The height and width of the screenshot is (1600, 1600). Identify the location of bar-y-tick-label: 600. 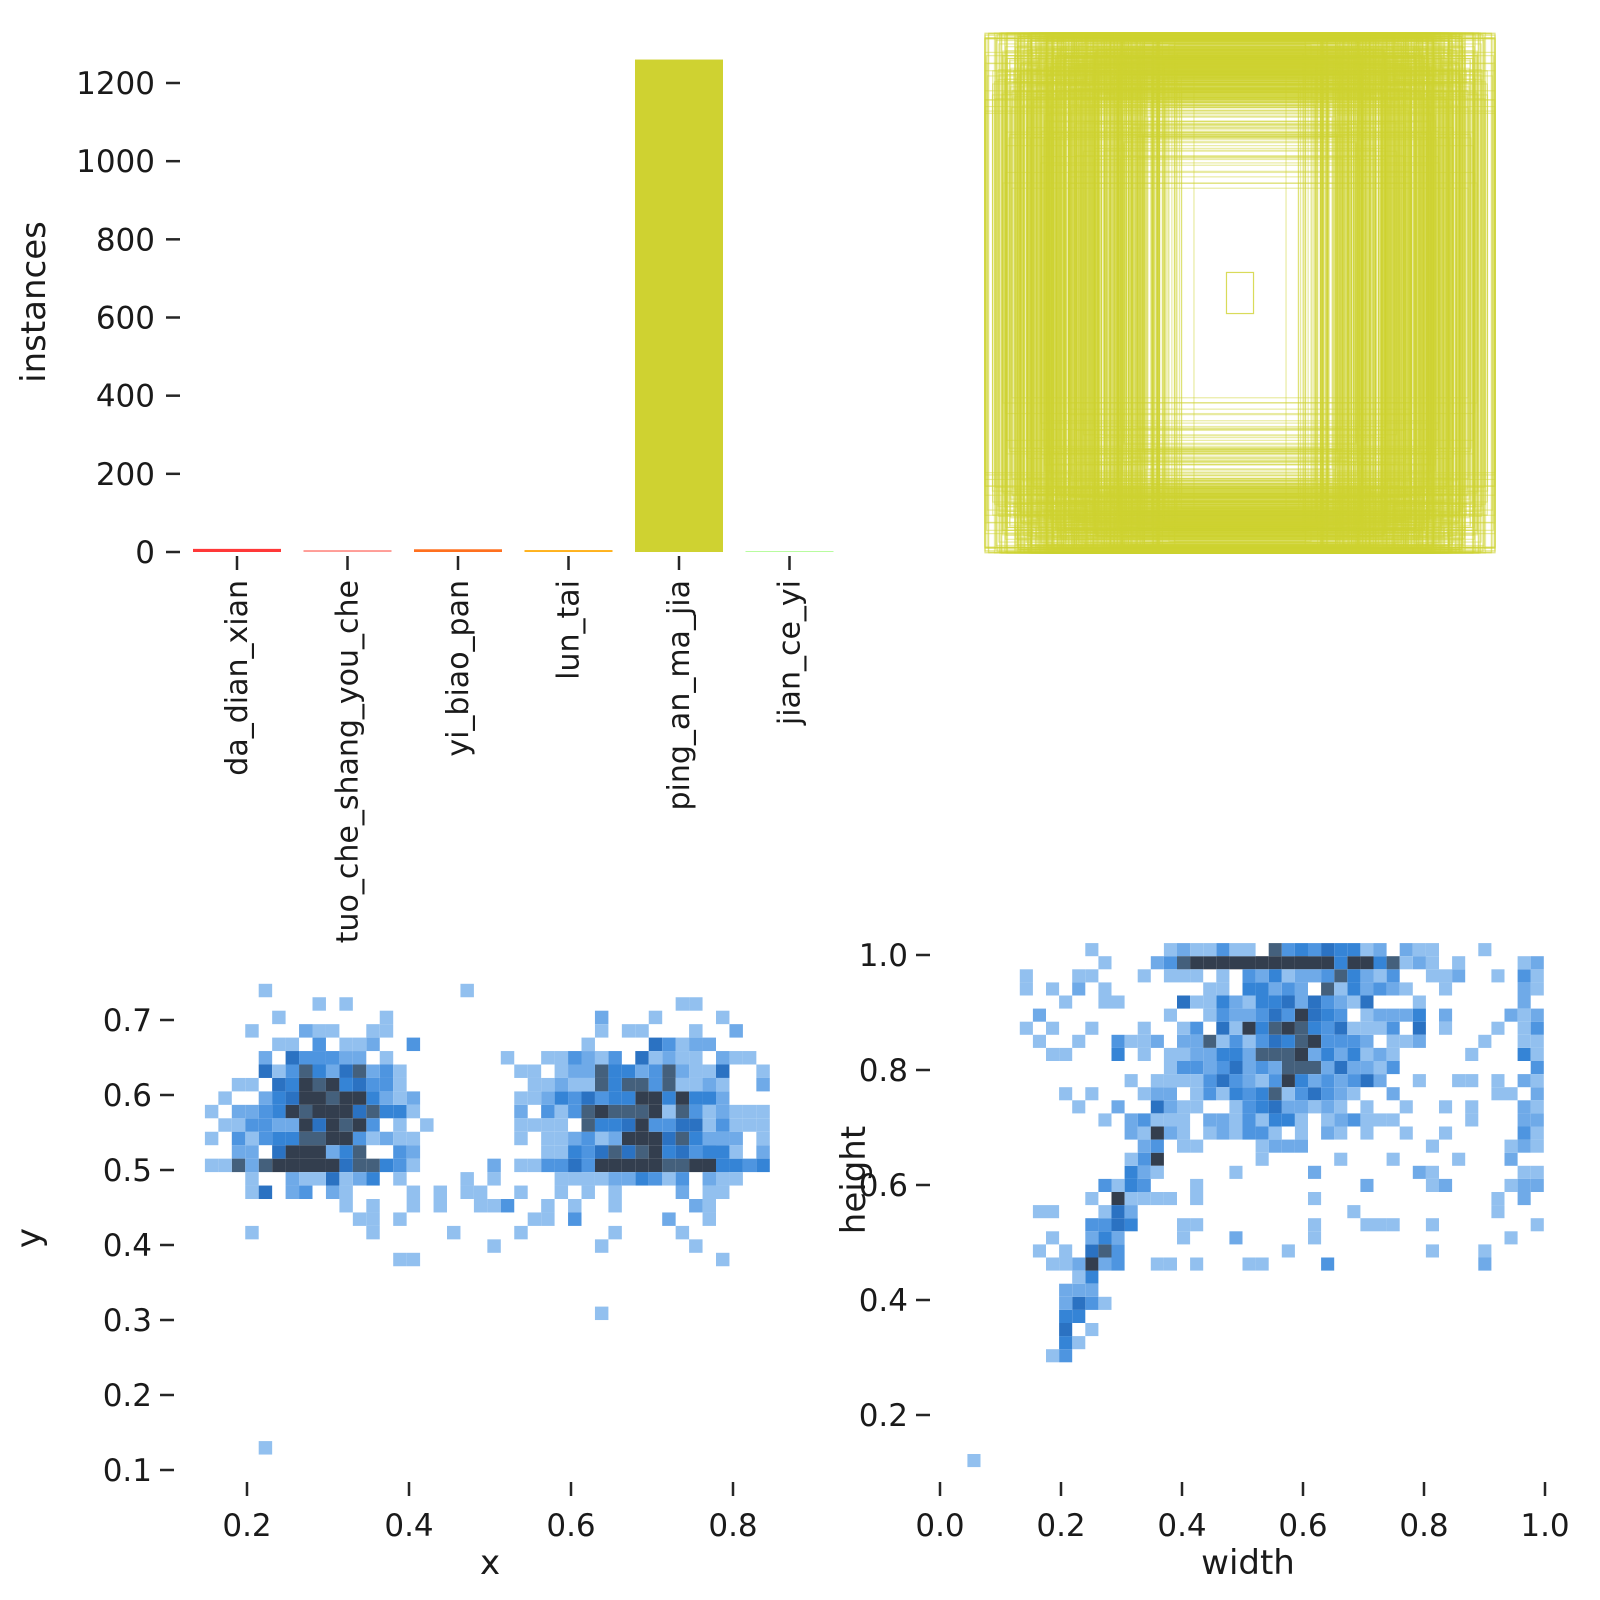
(125, 319).